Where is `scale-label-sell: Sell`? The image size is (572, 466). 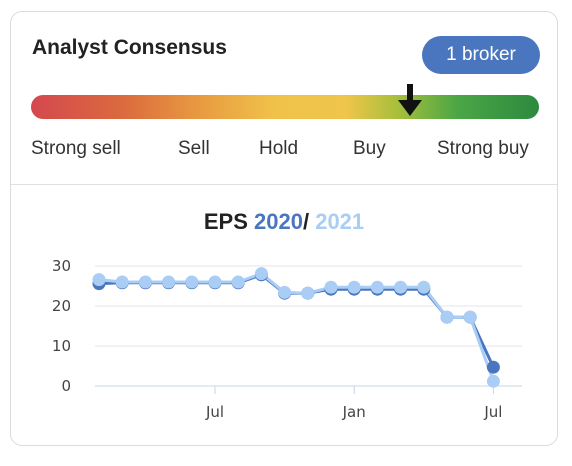 scale-label-sell: Sell is located at coordinates (194, 148).